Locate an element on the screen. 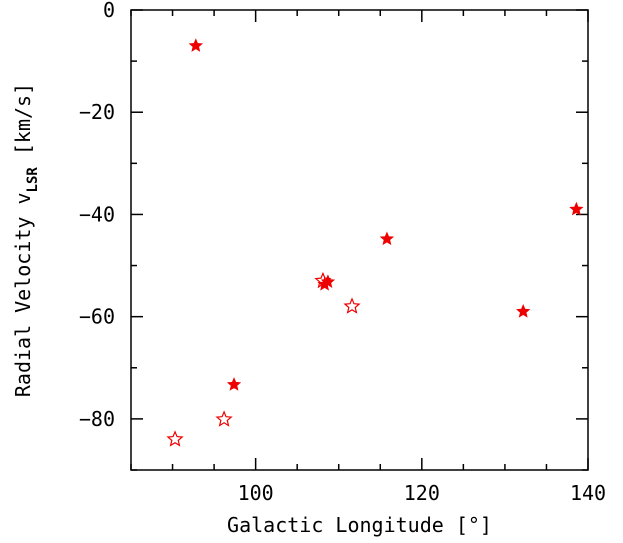 The width and height of the screenshot is (623, 543). y-axis-label-unit: [km/s] is located at coordinates (23, 125).